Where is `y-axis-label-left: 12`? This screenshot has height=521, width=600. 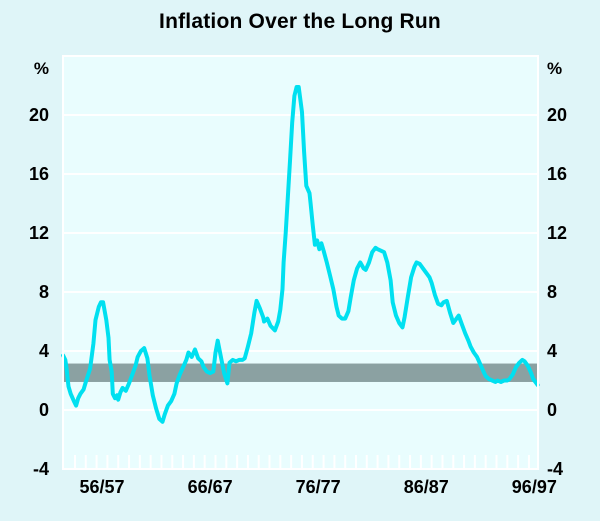 y-axis-label-left: 12 is located at coordinates (39, 233).